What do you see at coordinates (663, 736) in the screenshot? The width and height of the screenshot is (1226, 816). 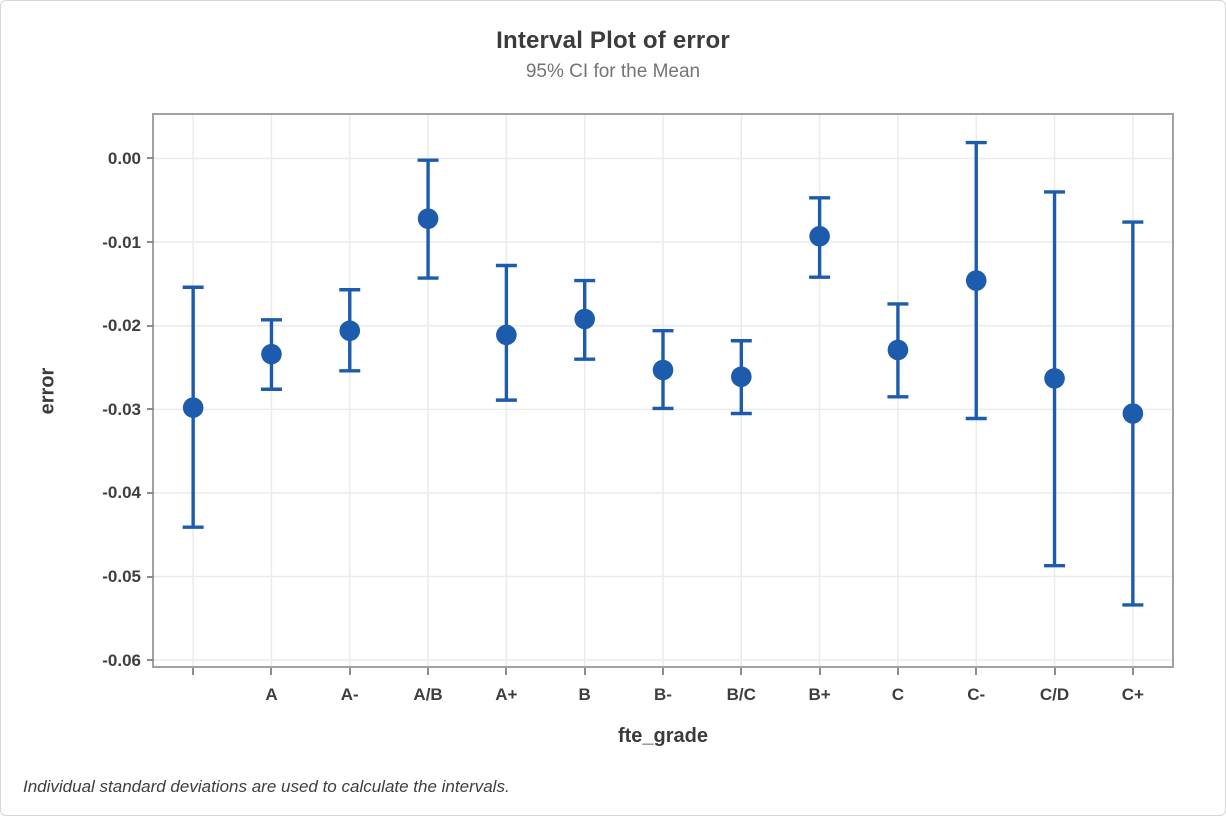 I see `x-axis-title: fte_grade` at bounding box center [663, 736].